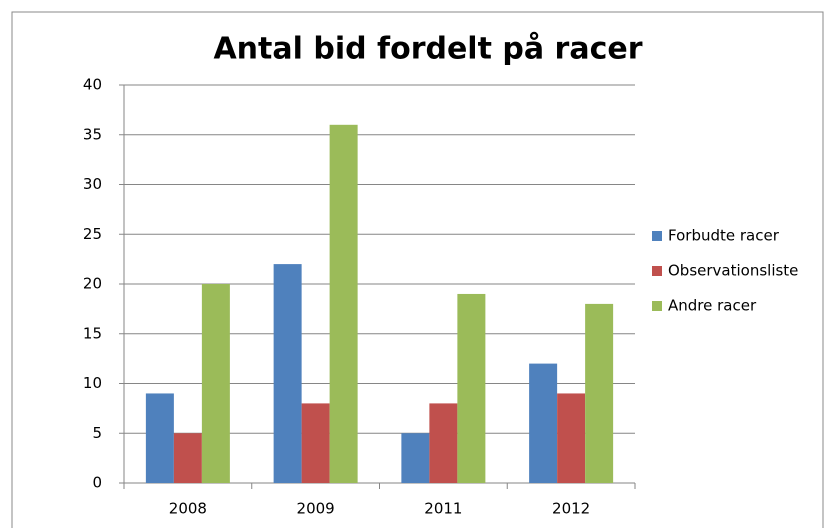 The width and height of the screenshot is (835, 528). I want to click on legend-label: Forbudte racer, so click(724, 236).